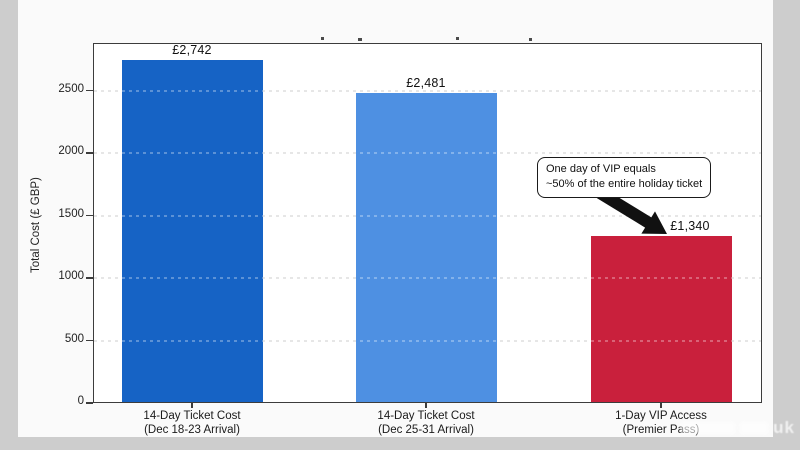 The width and height of the screenshot is (800, 450). I want to click on x-category-line-2: (Premier Pass), so click(661, 430).